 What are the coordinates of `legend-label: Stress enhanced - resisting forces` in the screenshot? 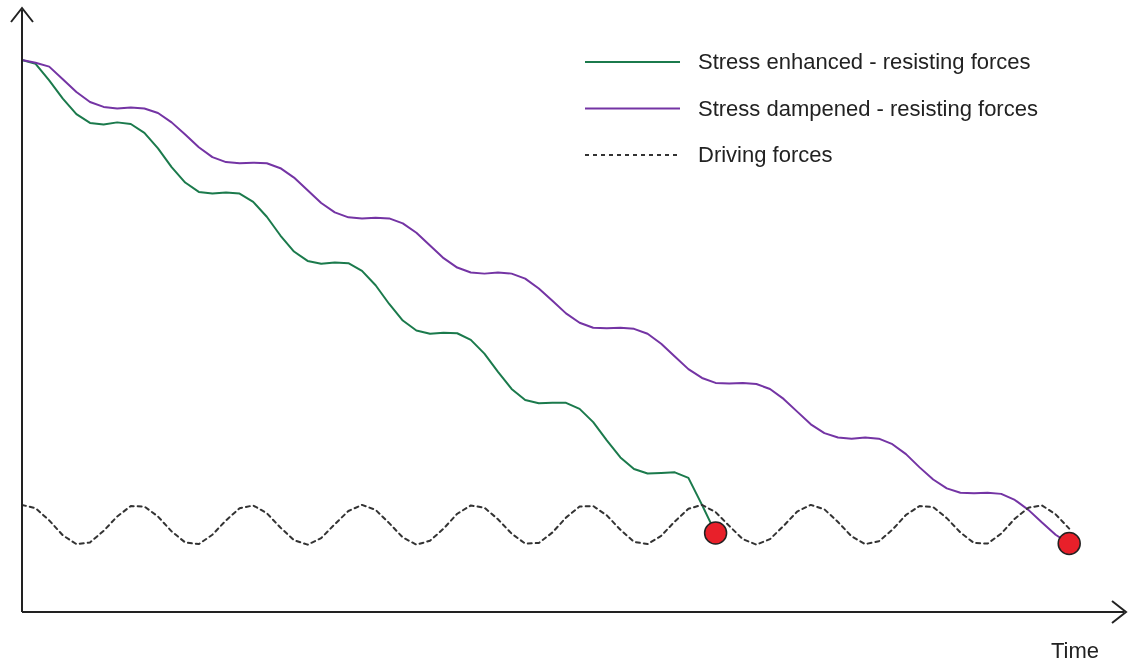 It's located at (864, 61).